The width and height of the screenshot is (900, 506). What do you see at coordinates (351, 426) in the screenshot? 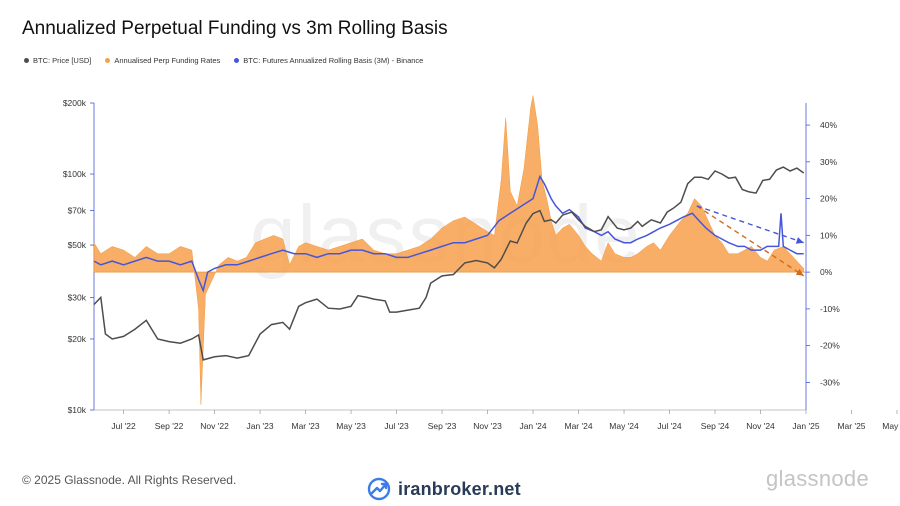
I see `x-tick-label: May '23` at bounding box center [351, 426].